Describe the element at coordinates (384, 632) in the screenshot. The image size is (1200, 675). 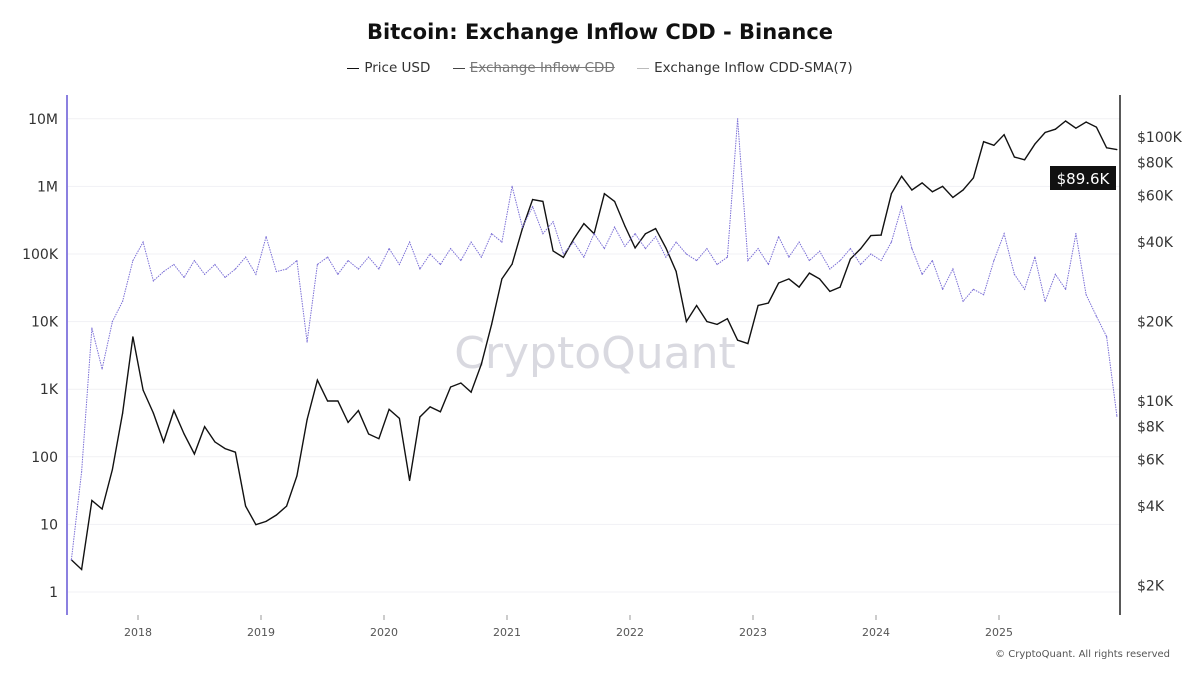
I see `x-tick-label: 2020` at that location.